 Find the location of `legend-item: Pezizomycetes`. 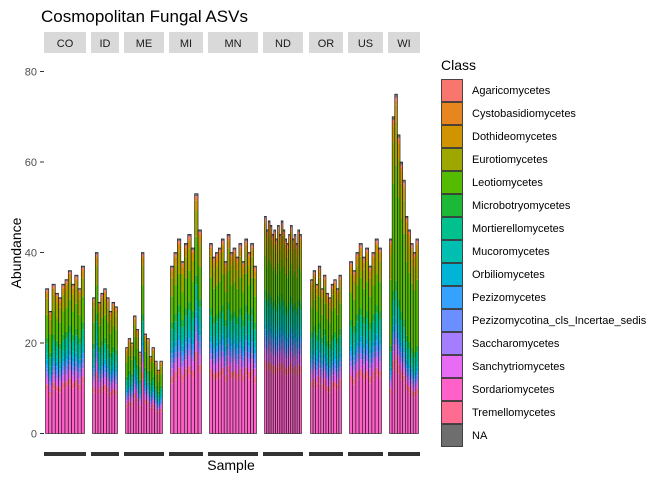

legend-item: Pezizomycetes is located at coordinates (493, 297).